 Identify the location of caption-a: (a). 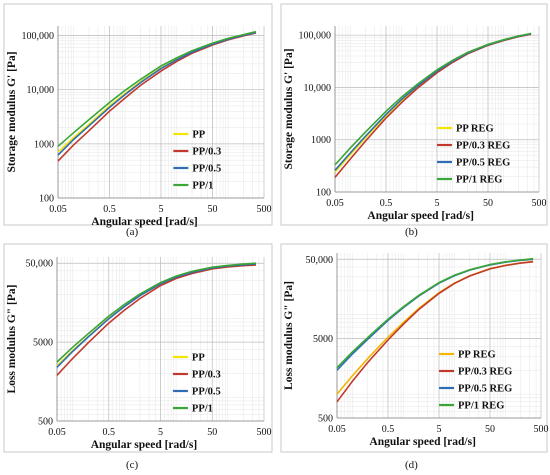
(132, 232).